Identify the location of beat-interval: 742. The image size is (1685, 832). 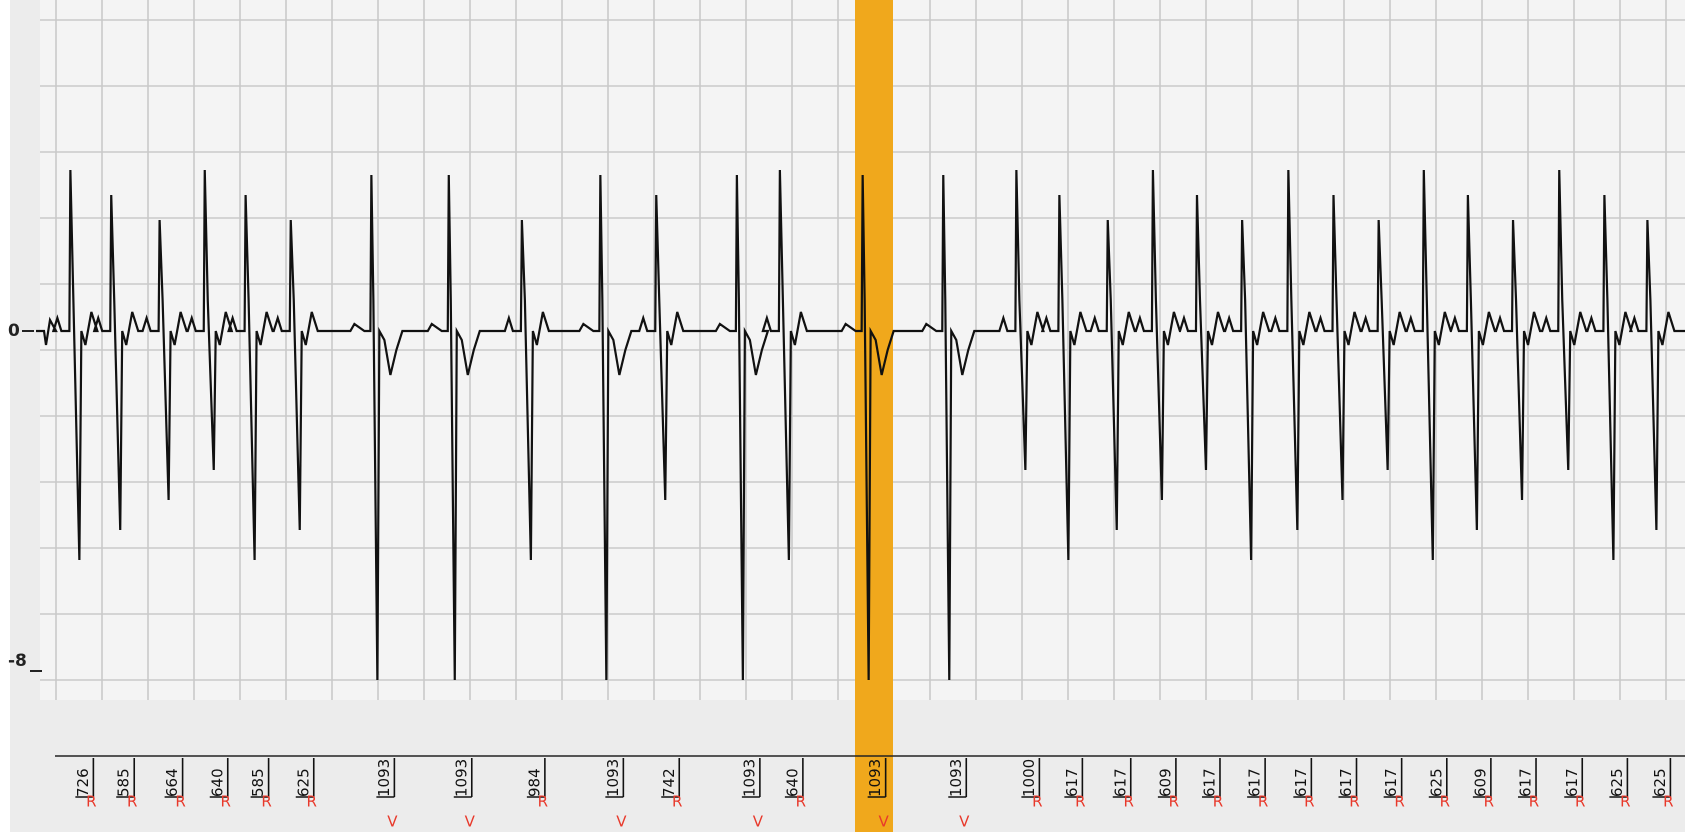
(669, 782).